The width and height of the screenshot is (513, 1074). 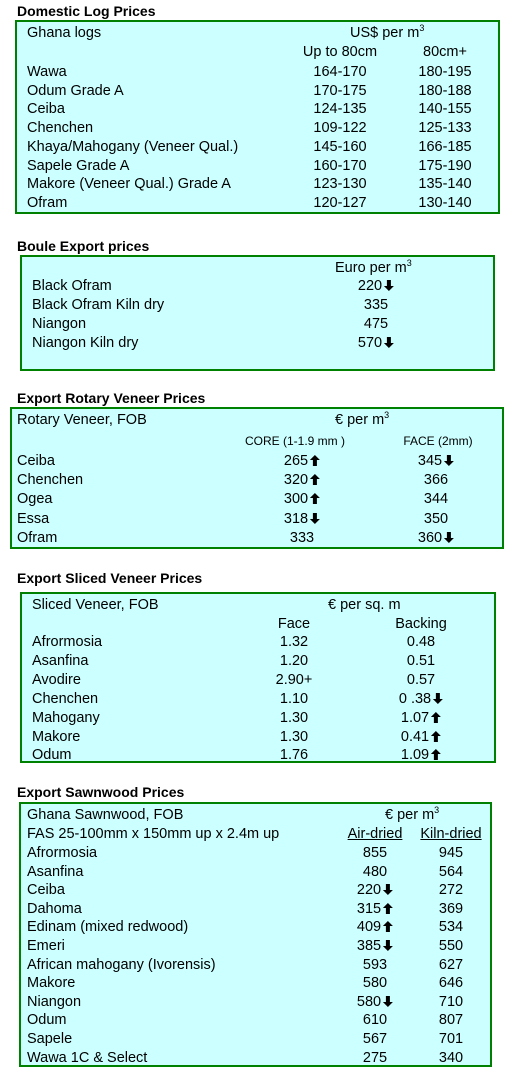 What do you see at coordinates (129, 184) in the screenshot?
I see `domestic-row-name-text: Makore (Veneer Qual.) Grade A` at bounding box center [129, 184].